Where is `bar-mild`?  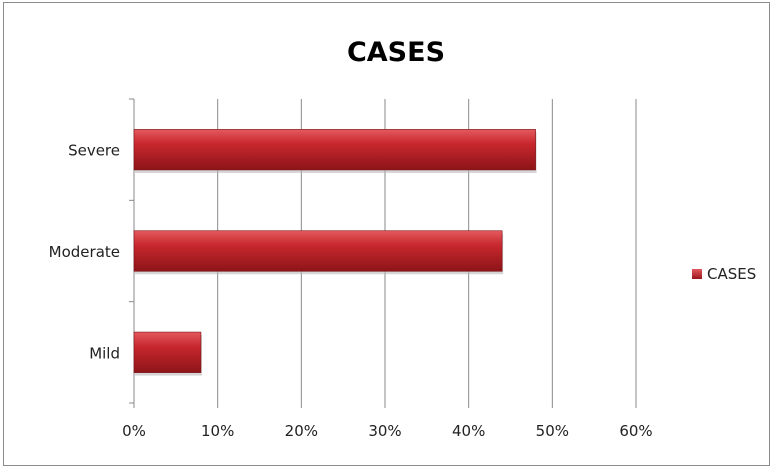 bar-mild is located at coordinates (167, 352).